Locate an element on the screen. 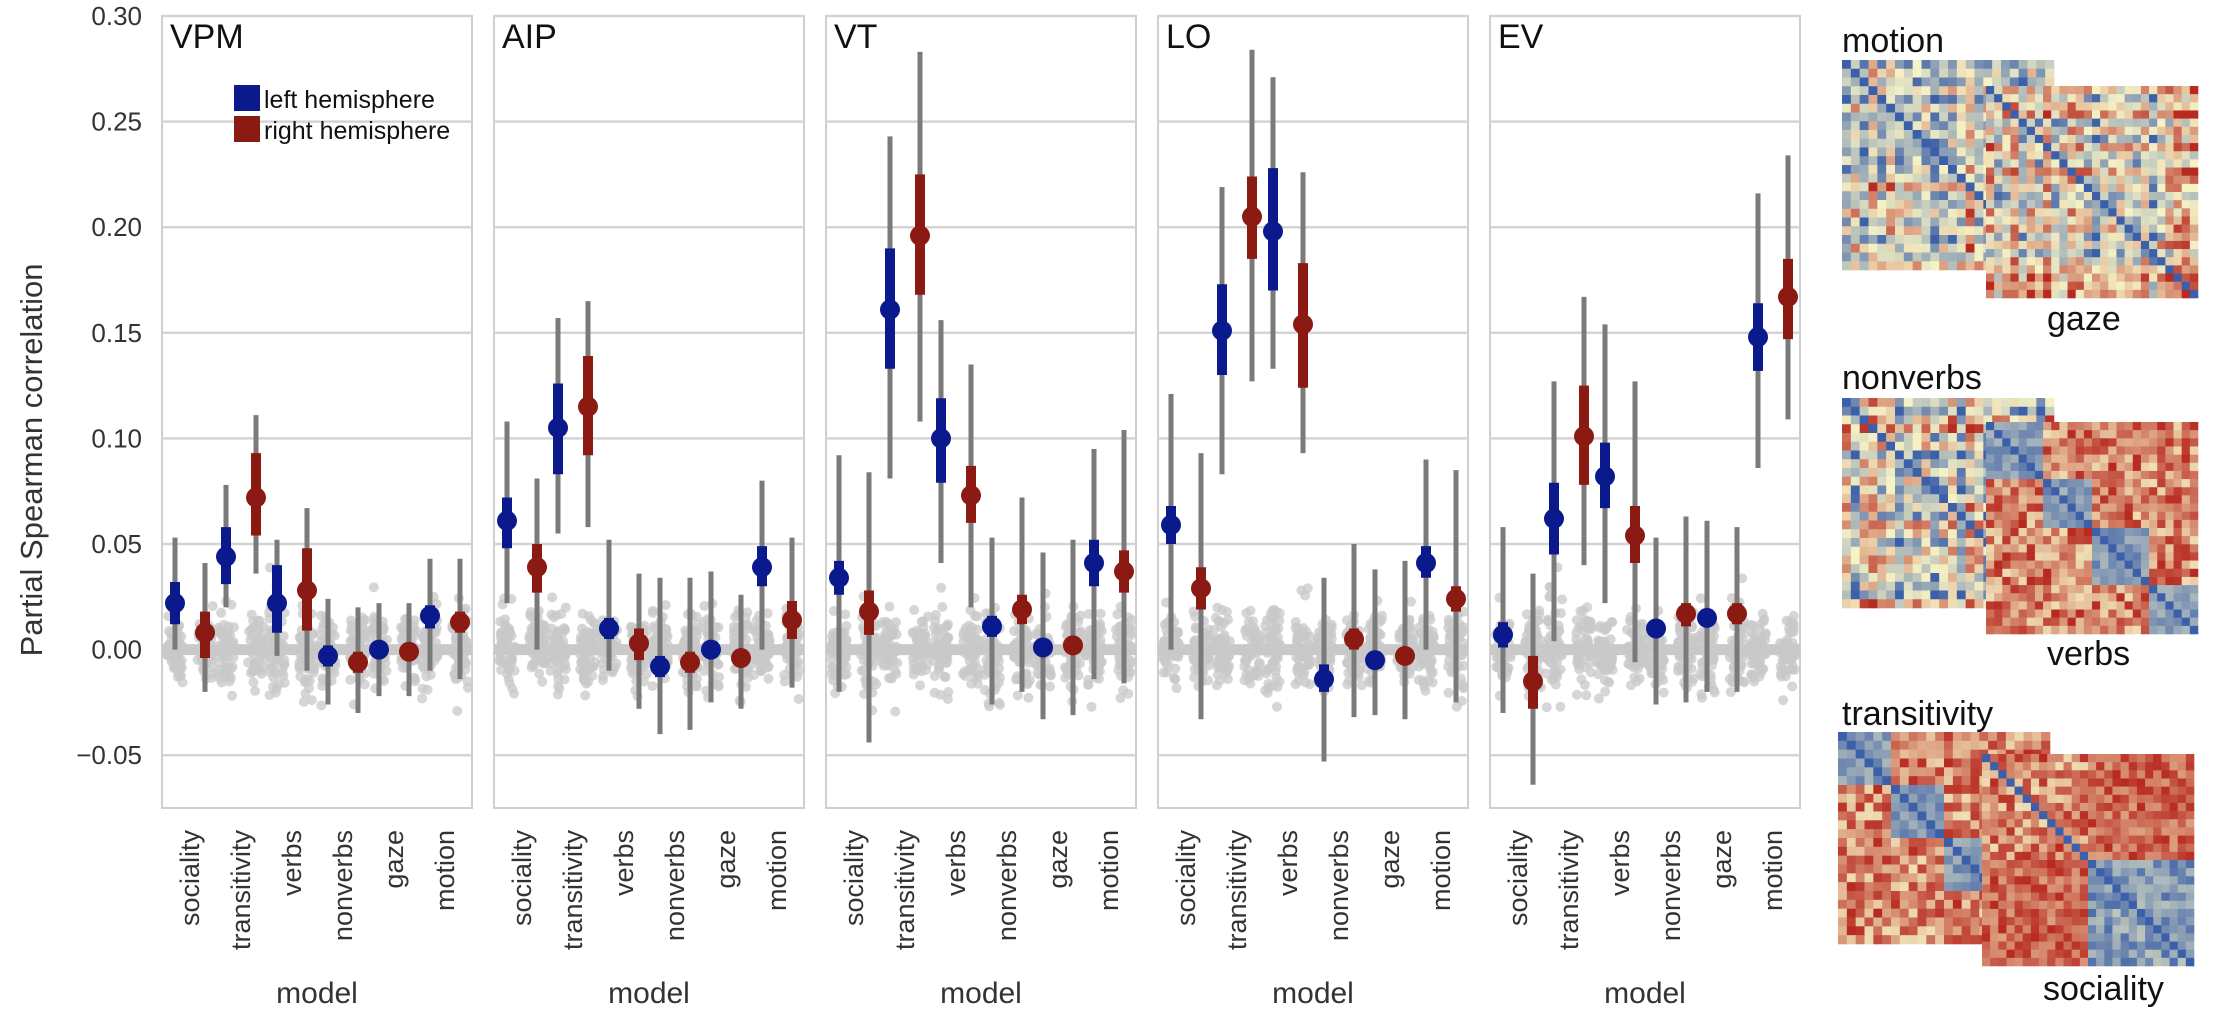 The height and width of the screenshot is (1022, 2218). rdm-label-top: motion is located at coordinates (1893, 41).